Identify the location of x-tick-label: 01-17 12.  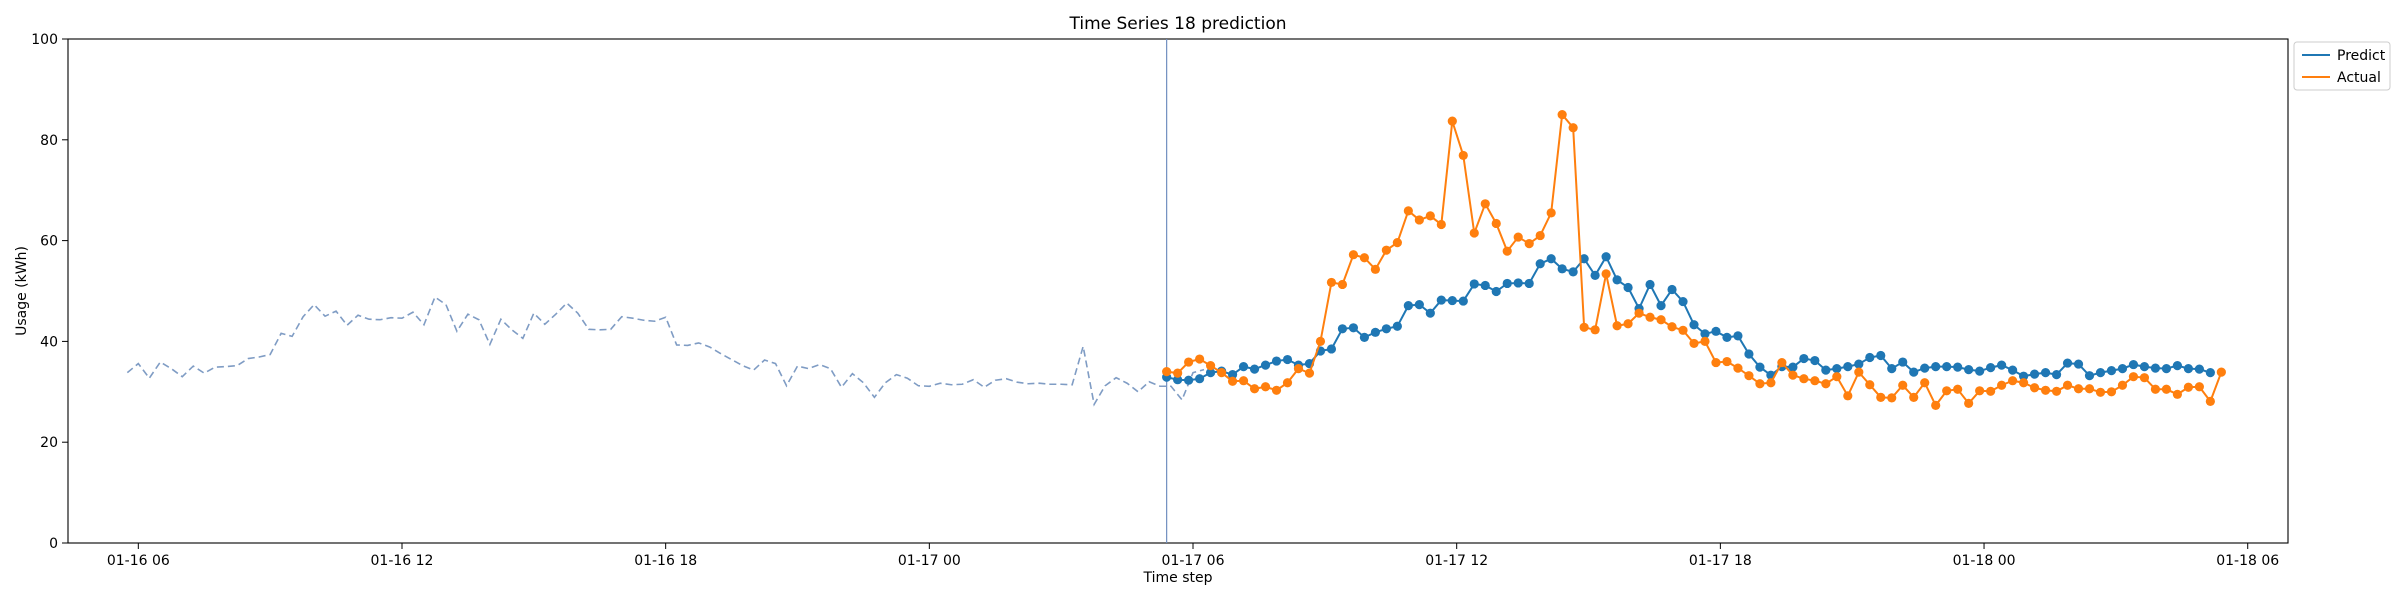
(1456, 561).